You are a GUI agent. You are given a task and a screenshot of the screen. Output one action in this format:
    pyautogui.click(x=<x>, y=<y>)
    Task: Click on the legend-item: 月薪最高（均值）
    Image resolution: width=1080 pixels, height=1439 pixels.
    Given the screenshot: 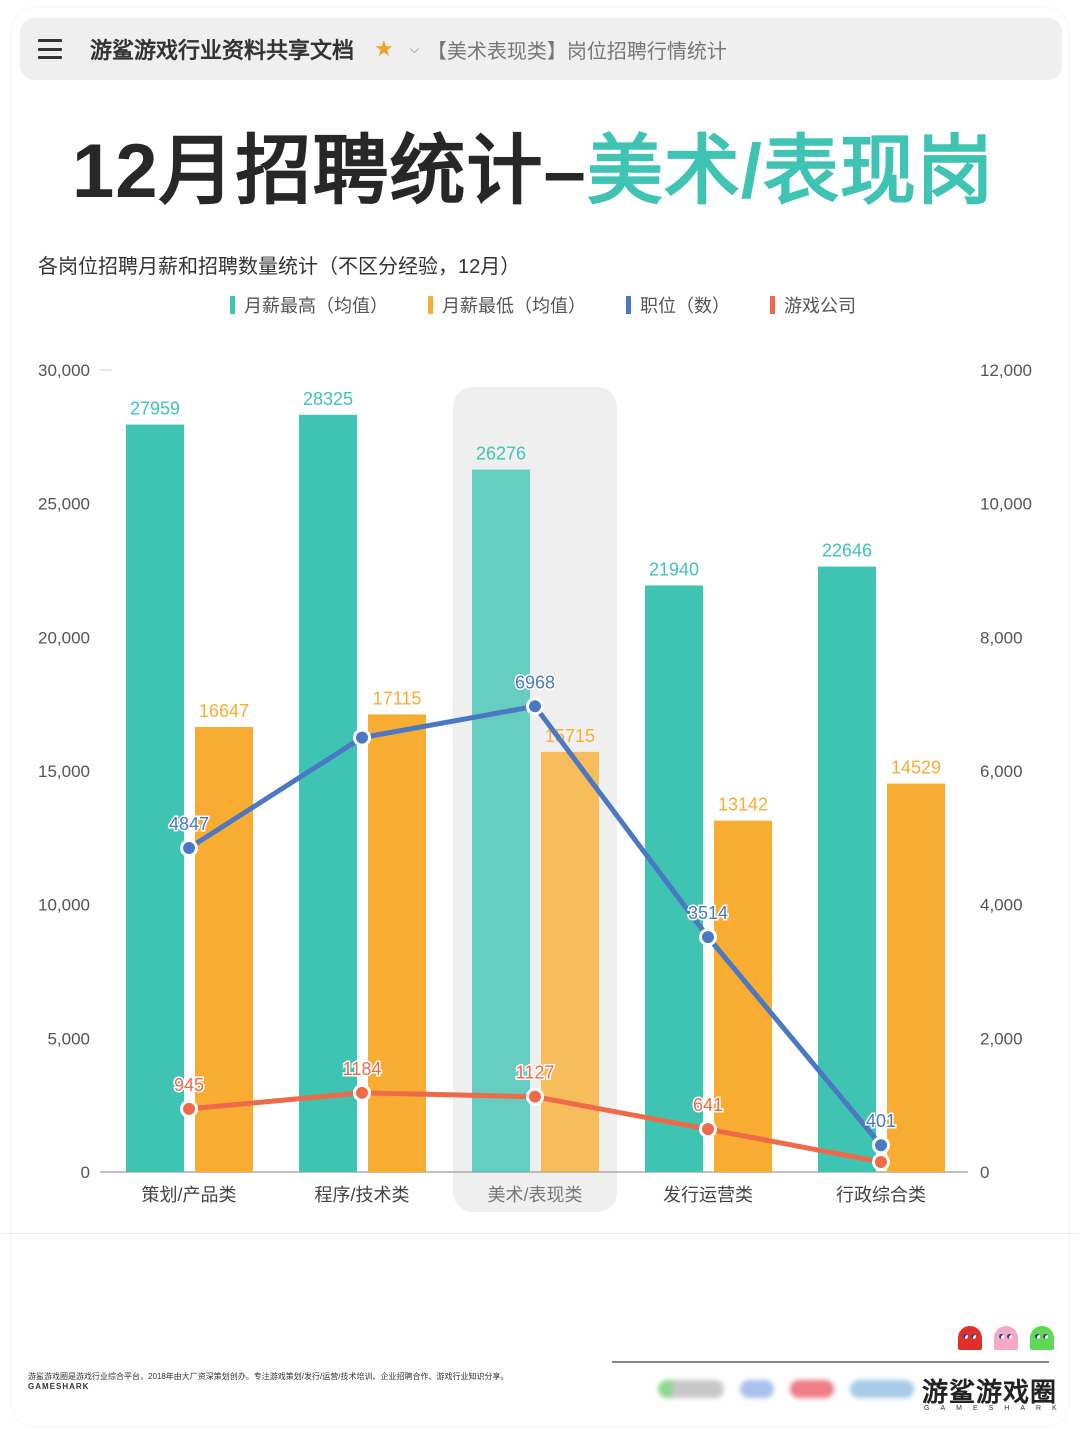 What is the action you would take?
    pyautogui.click(x=309, y=305)
    